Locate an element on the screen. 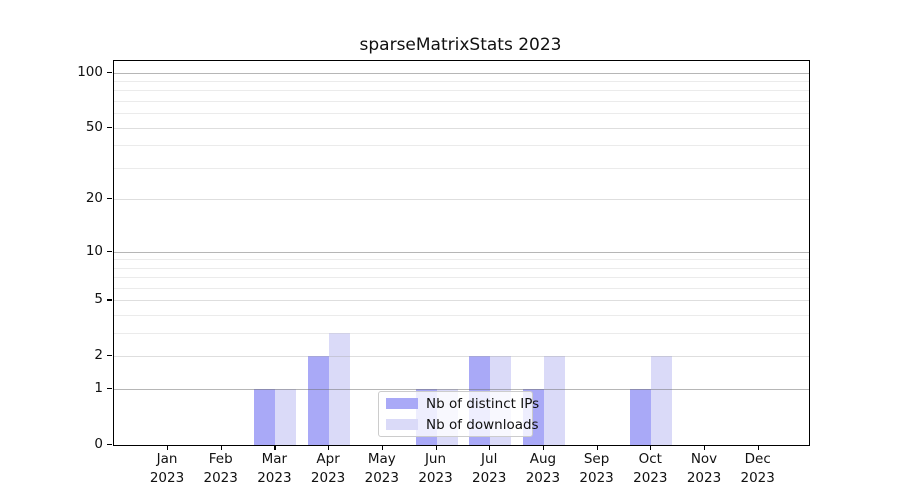 Image resolution: width=900 pixels, height=500 pixels. x-tick-label: Dec 2023 is located at coordinates (757, 468).